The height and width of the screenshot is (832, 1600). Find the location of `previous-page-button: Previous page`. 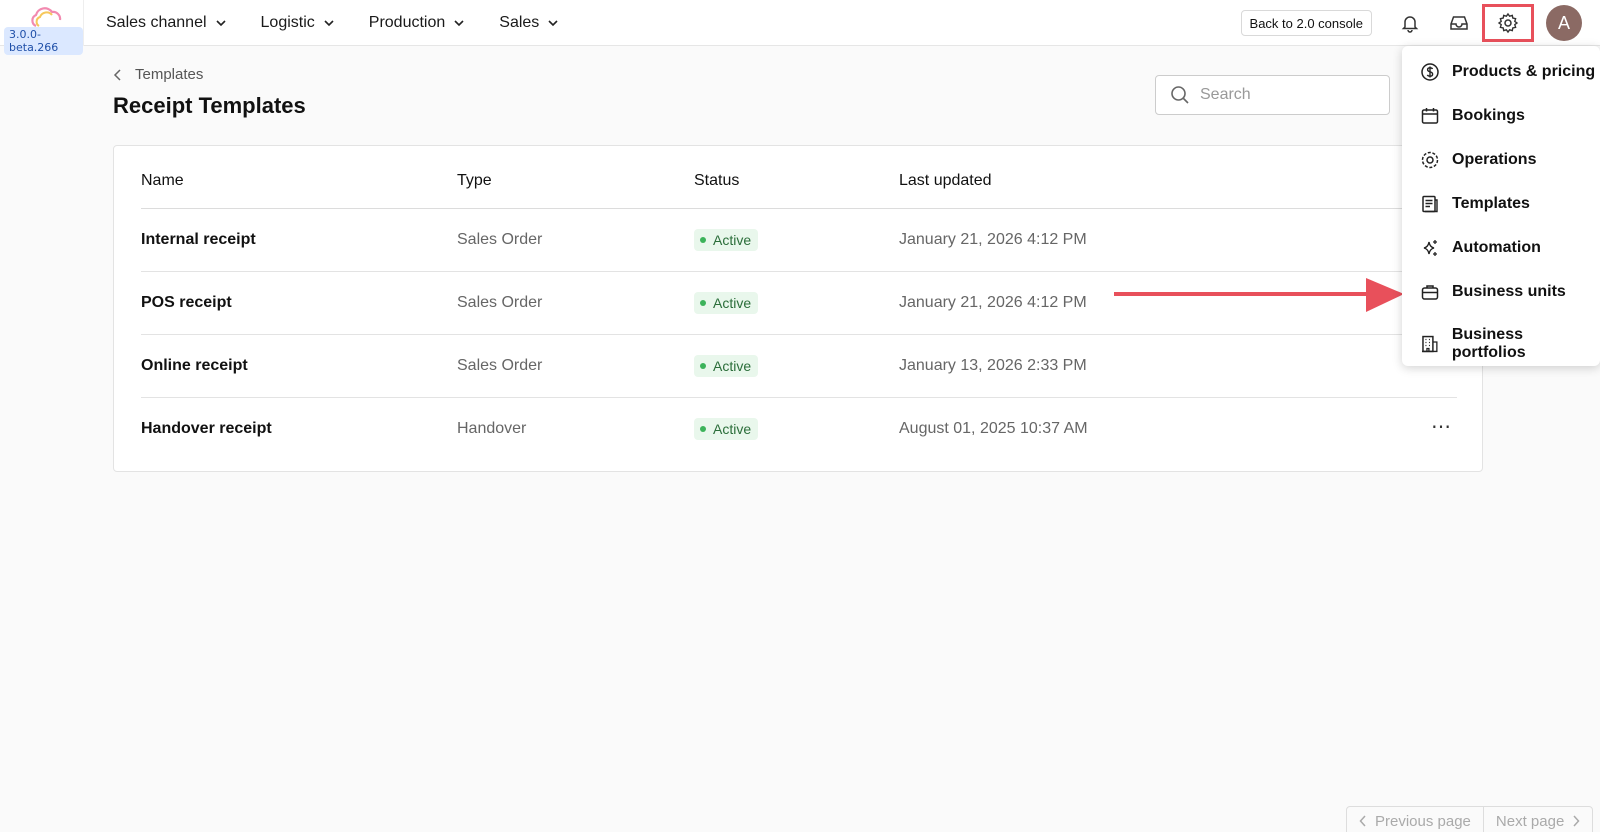

previous-page-button: Previous page is located at coordinates (1415, 819).